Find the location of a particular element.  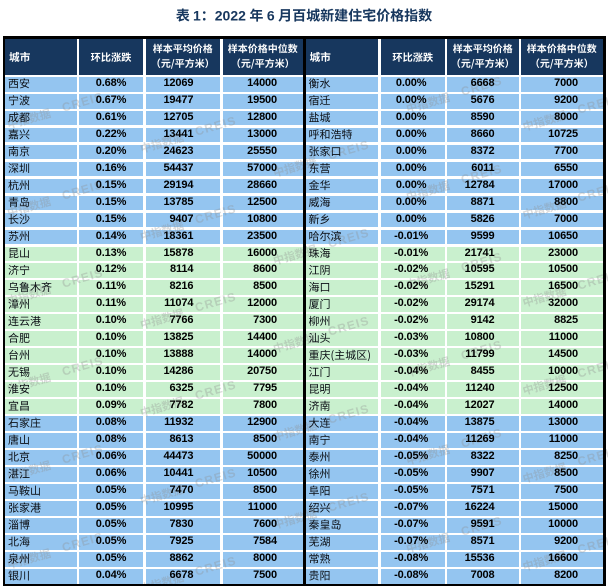

svg-text: 1 is located at coordinates (197, 15).